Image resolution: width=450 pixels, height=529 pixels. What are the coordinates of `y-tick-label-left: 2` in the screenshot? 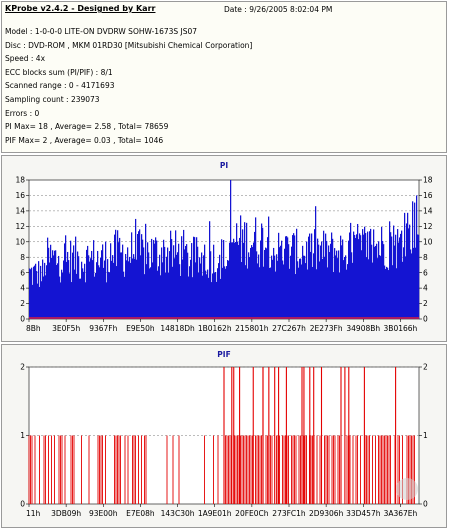 It's located at (22, 367).